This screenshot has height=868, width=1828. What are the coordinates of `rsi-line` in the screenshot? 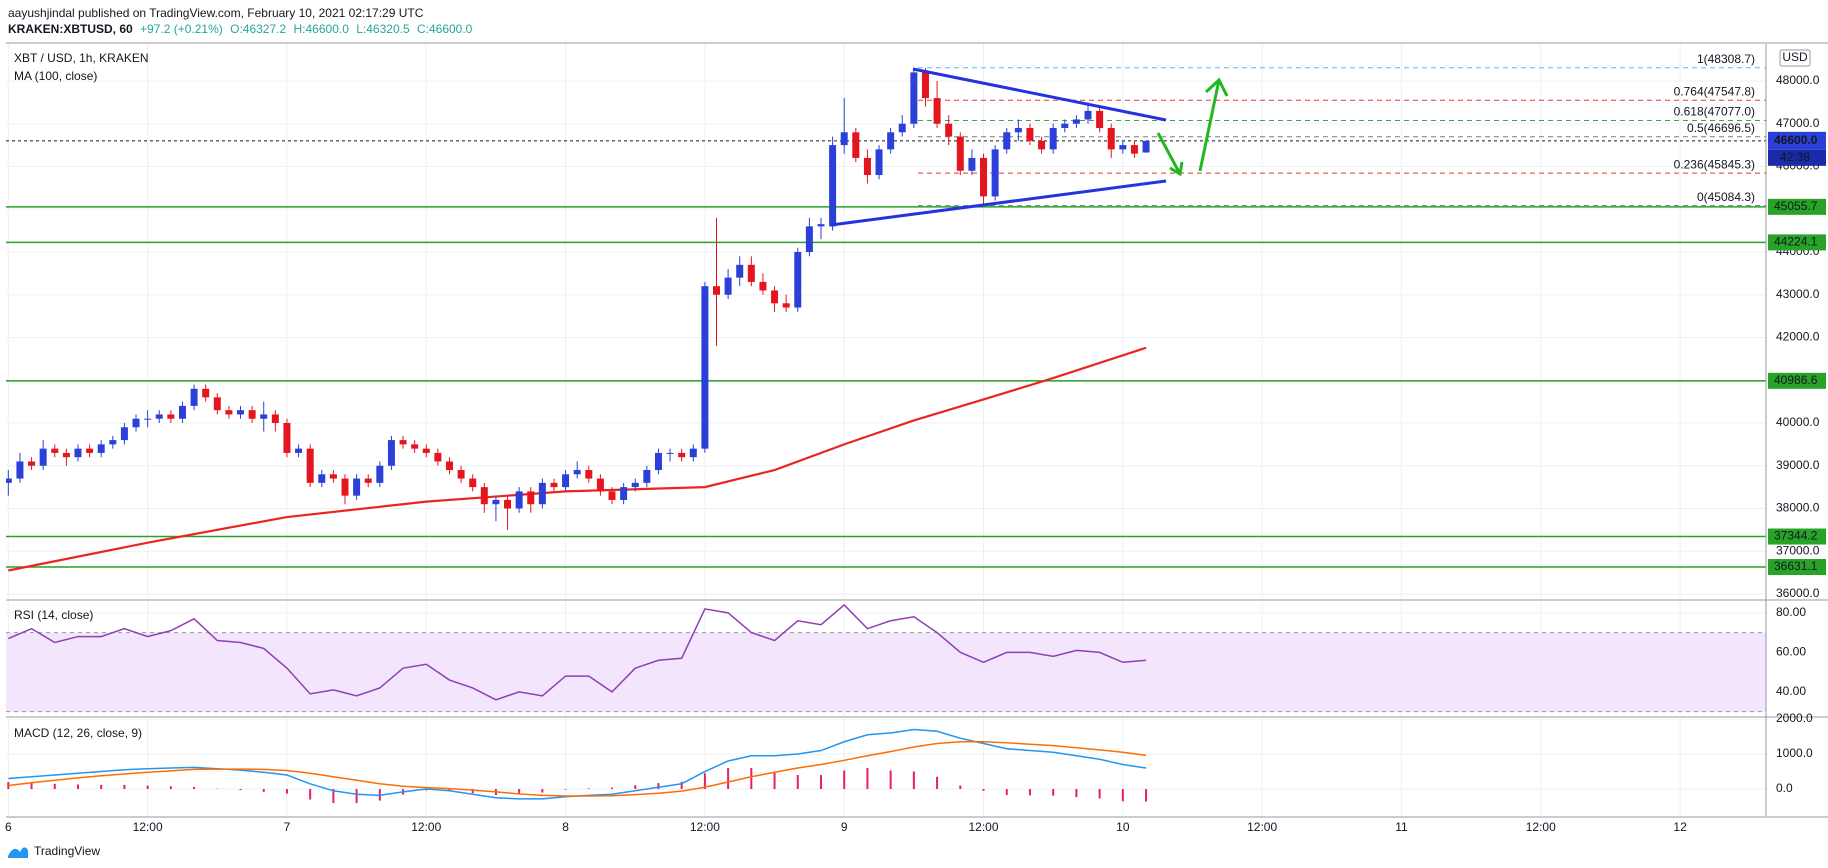 It's located at (577, 652).